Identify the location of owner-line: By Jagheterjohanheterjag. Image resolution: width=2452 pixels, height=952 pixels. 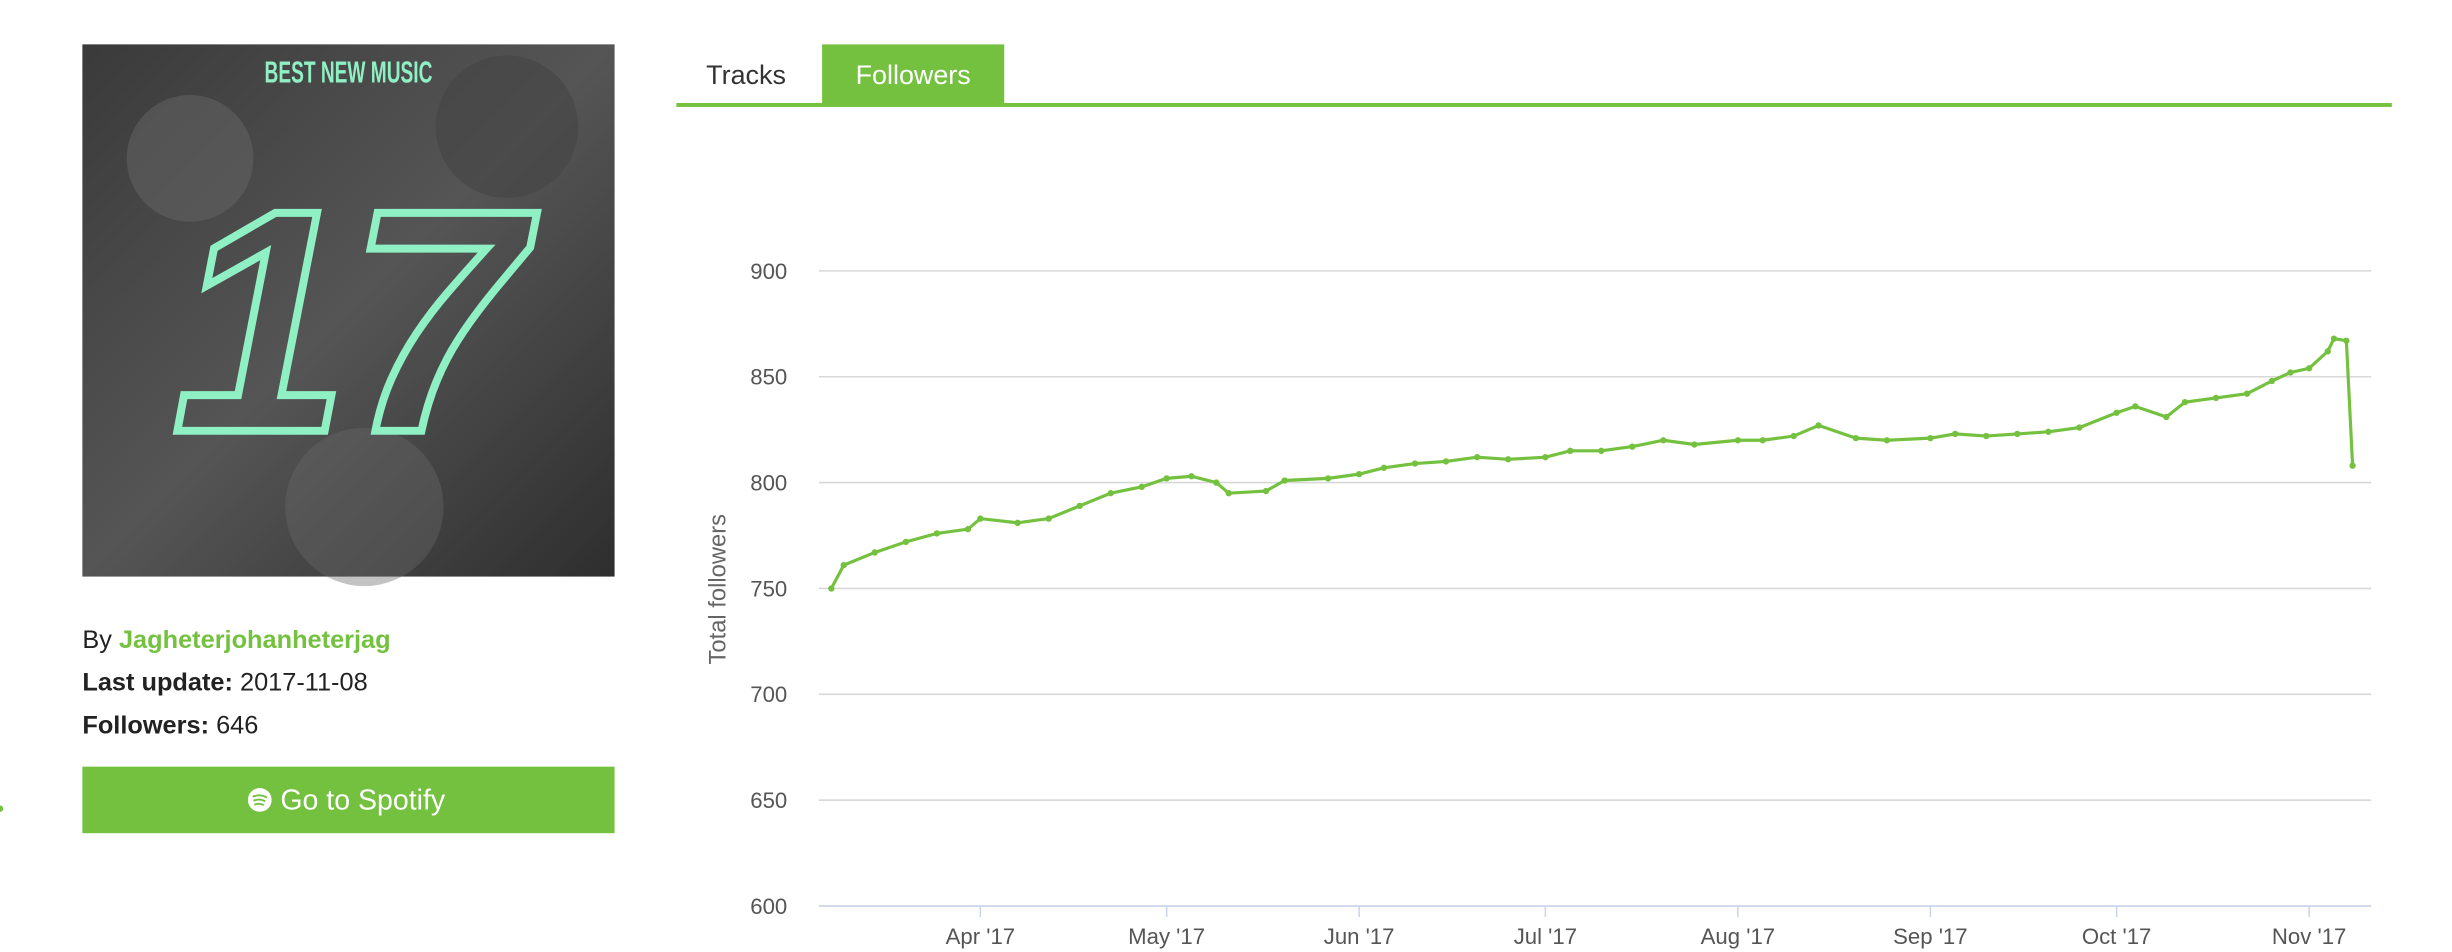
(236, 640).